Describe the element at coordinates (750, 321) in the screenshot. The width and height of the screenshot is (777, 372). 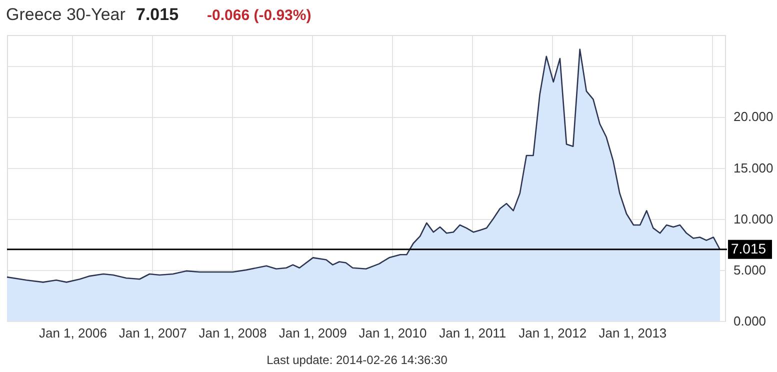
I see `y-tick-label: 0.000` at that location.